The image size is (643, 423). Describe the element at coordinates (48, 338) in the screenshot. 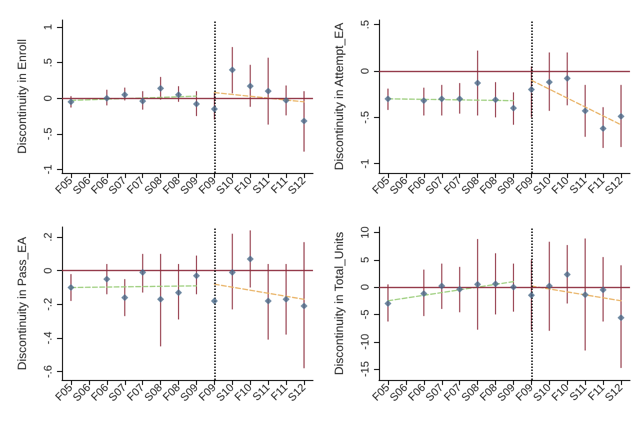

I see `y-tick-label: -.4` at that location.